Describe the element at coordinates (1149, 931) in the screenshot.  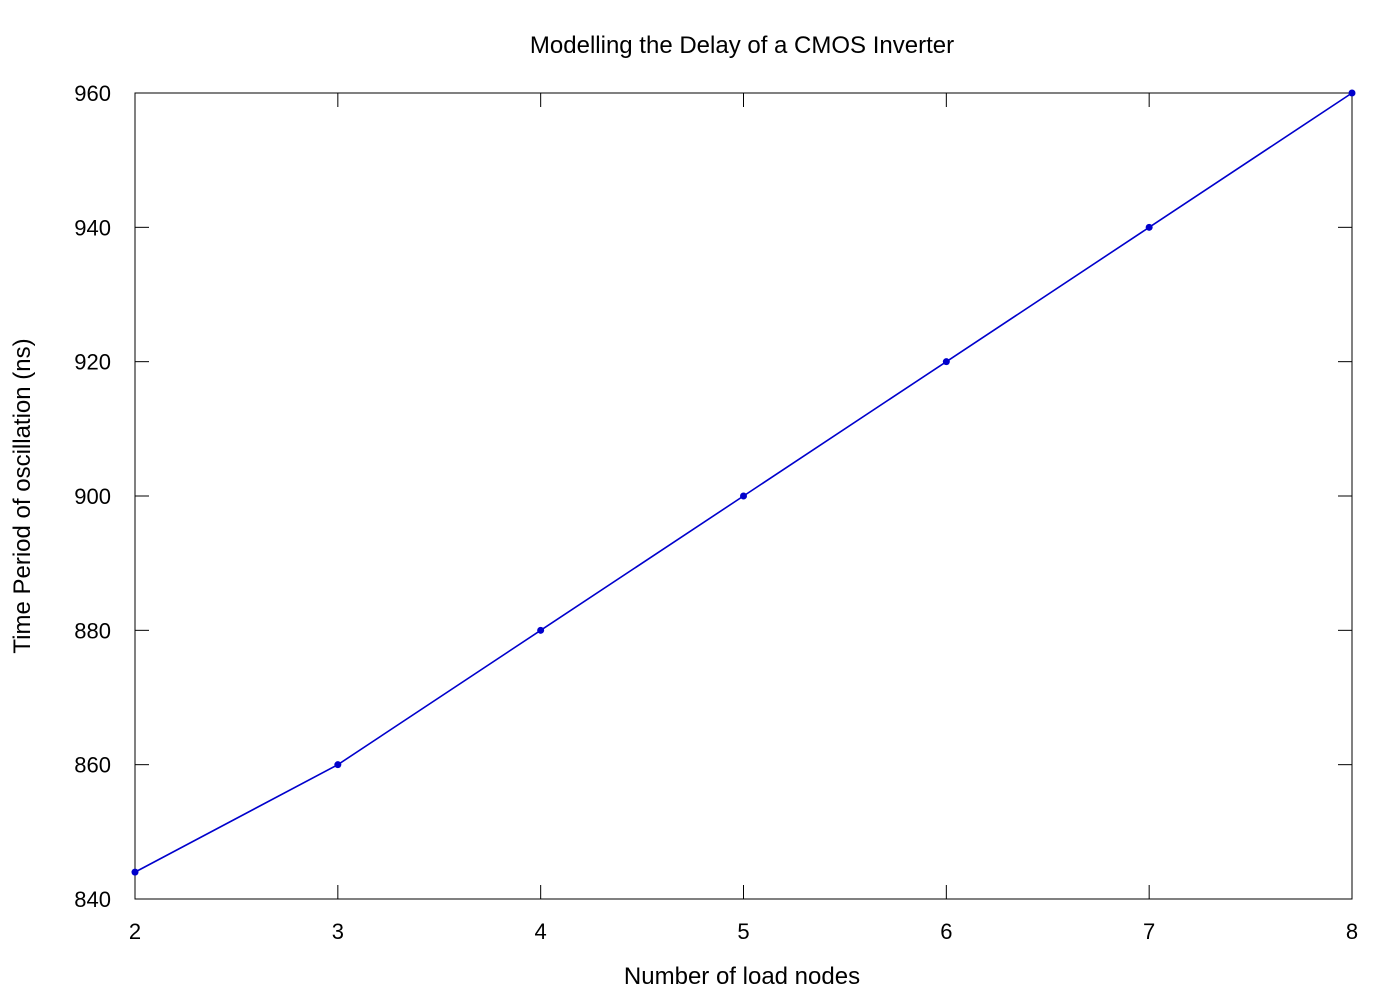
I see `x-tick-label: 7` at that location.